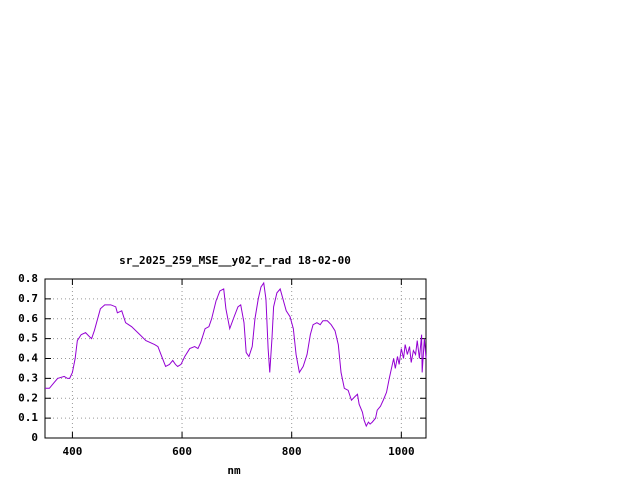 The image size is (640, 480). Describe the element at coordinates (28, 338) in the screenshot. I see `y-tick-label: 0.5` at that location.